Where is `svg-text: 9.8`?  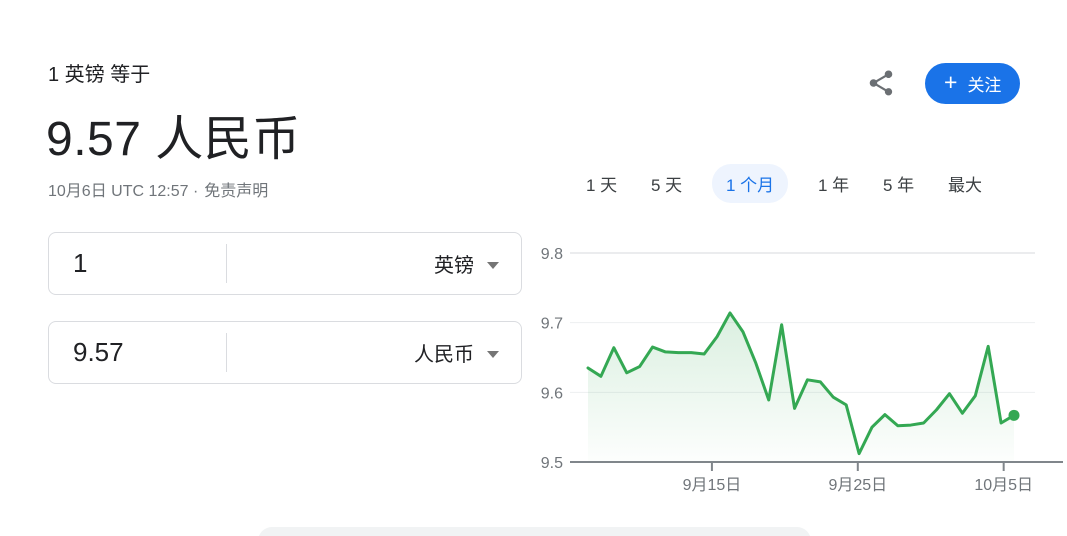
svg-text: 9.8 is located at coordinates (552, 254).